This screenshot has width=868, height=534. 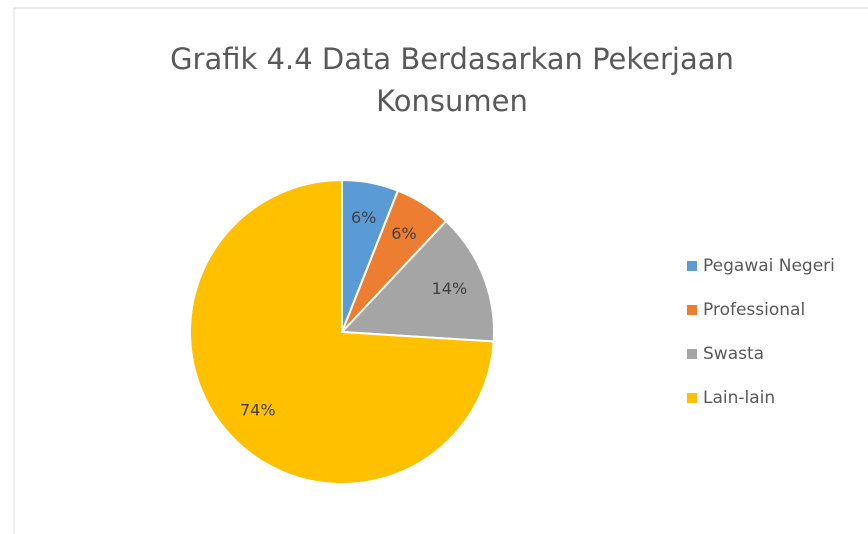 I want to click on legend-label: Swasta, so click(x=733, y=354).